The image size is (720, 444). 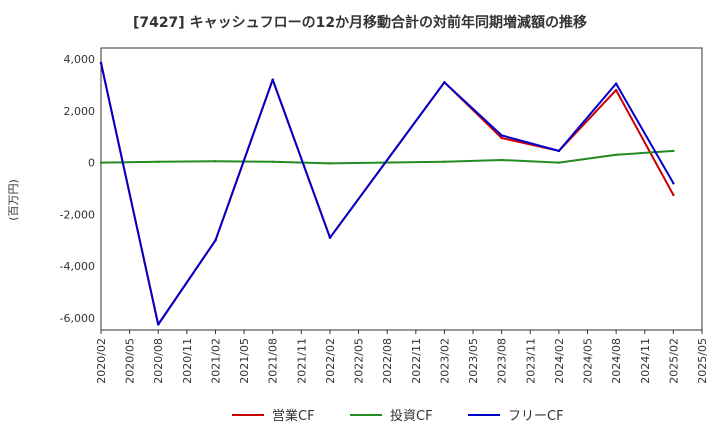 What do you see at coordinates (645, 361) in the screenshot?
I see `x-tick-label: 2024/11` at bounding box center [645, 361].